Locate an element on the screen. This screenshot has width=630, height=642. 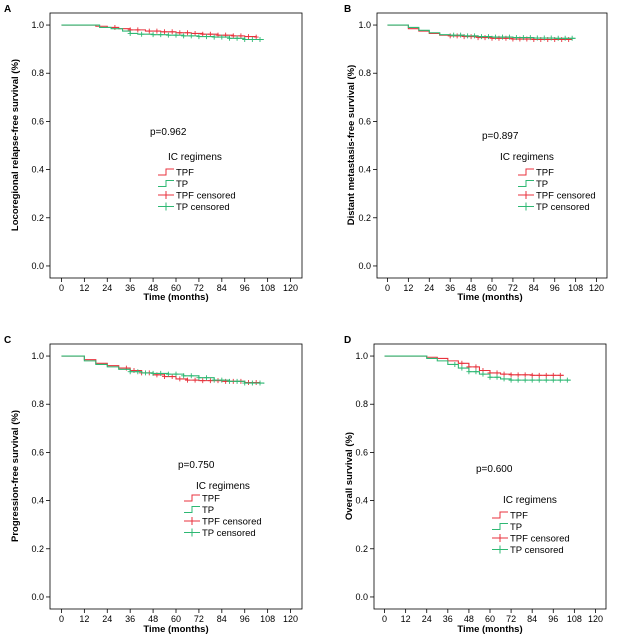
panel-c-ytick-label: 0.6 is located at coordinates (37, 452).